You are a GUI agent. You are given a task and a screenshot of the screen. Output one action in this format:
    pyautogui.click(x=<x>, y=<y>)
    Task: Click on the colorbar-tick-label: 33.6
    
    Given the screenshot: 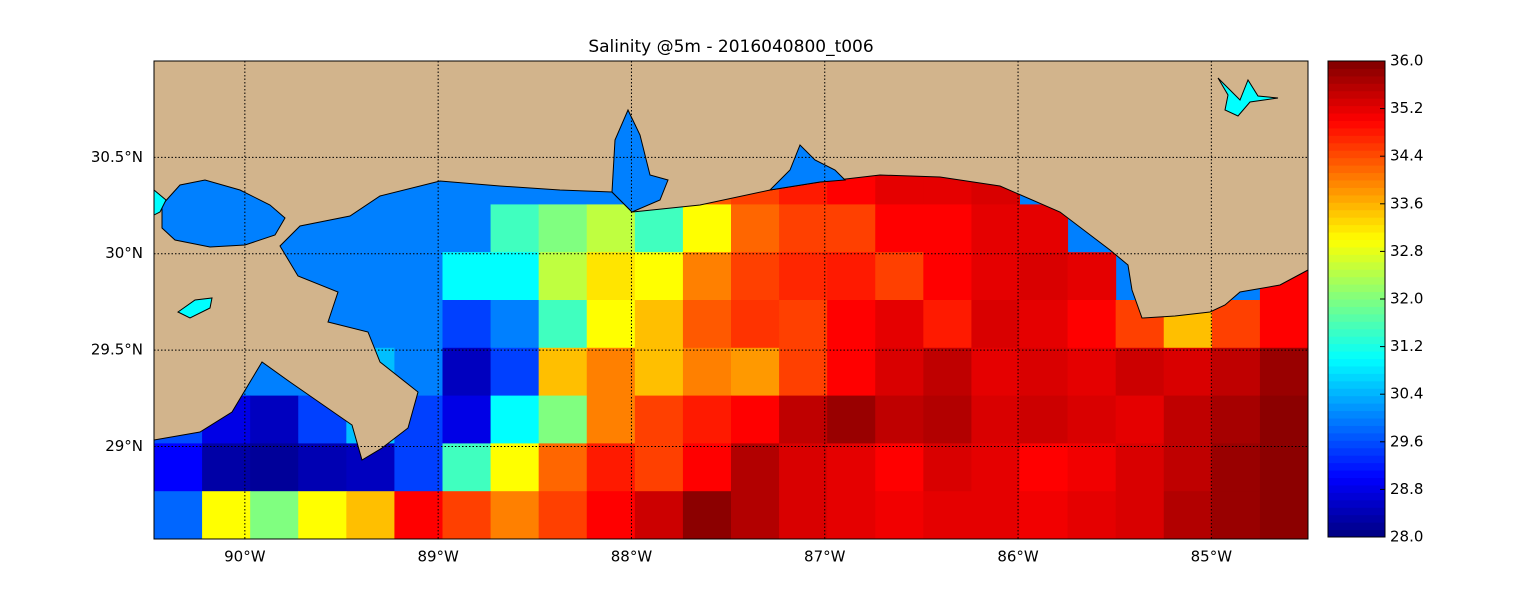 What is the action you would take?
    pyautogui.click(x=1406, y=203)
    